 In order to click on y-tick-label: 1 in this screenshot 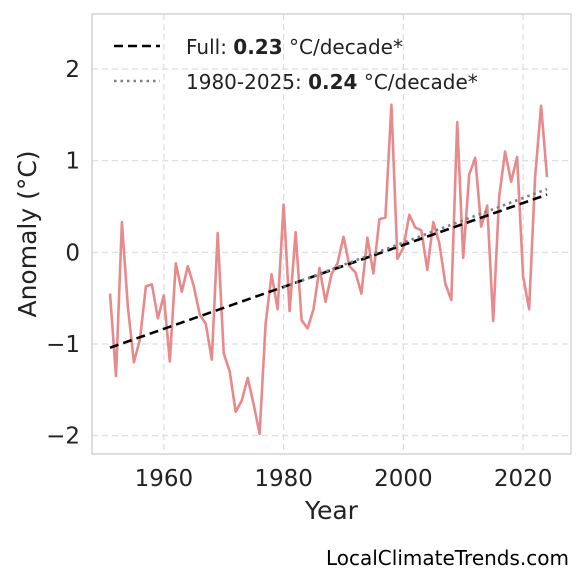, I will do `click(72, 162)`.